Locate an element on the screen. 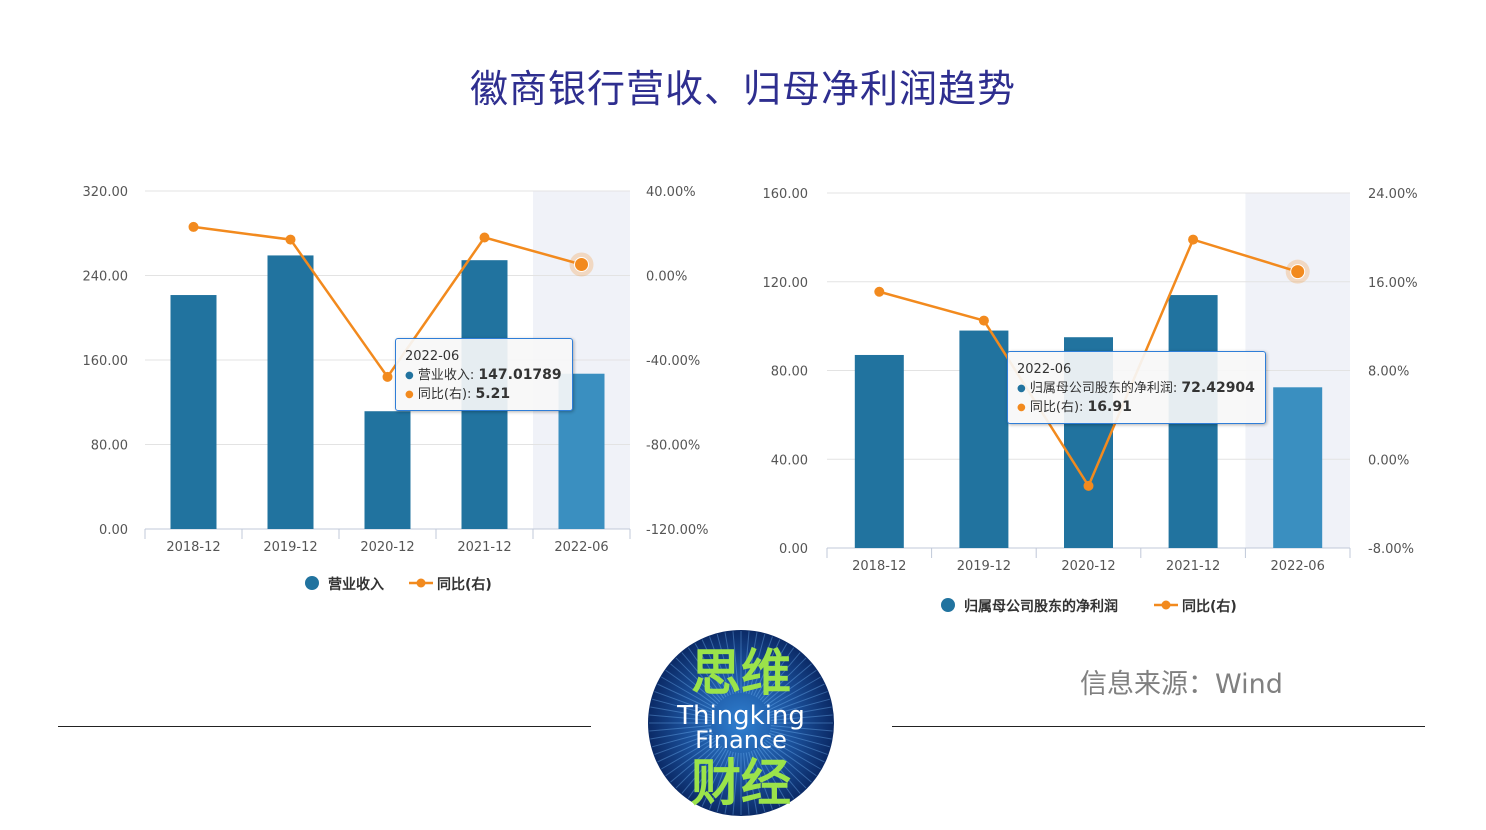 This screenshot has width=1486, height=830. divider-left is located at coordinates (324, 726).